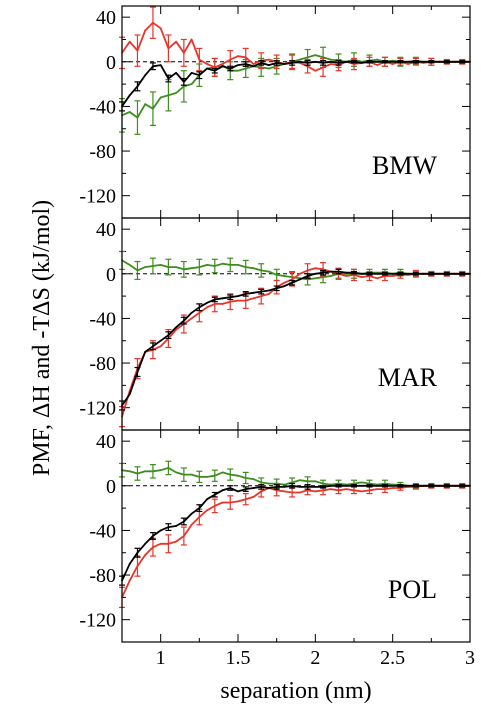 The width and height of the screenshot is (481, 725). I want to click on y-tick-label: -120, so click(97, 197).